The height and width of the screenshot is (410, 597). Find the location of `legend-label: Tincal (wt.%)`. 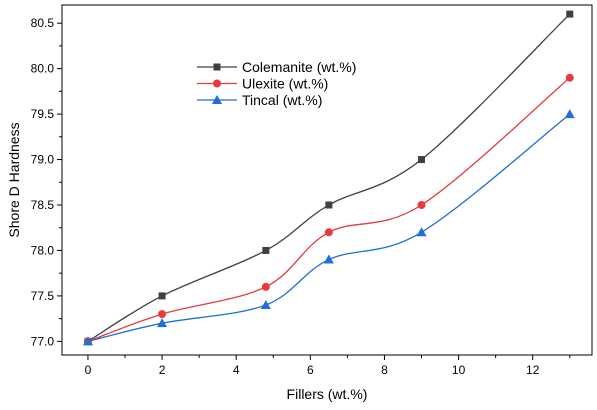

legend-label: Tincal (wt.%) is located at coordinates (282, 100).